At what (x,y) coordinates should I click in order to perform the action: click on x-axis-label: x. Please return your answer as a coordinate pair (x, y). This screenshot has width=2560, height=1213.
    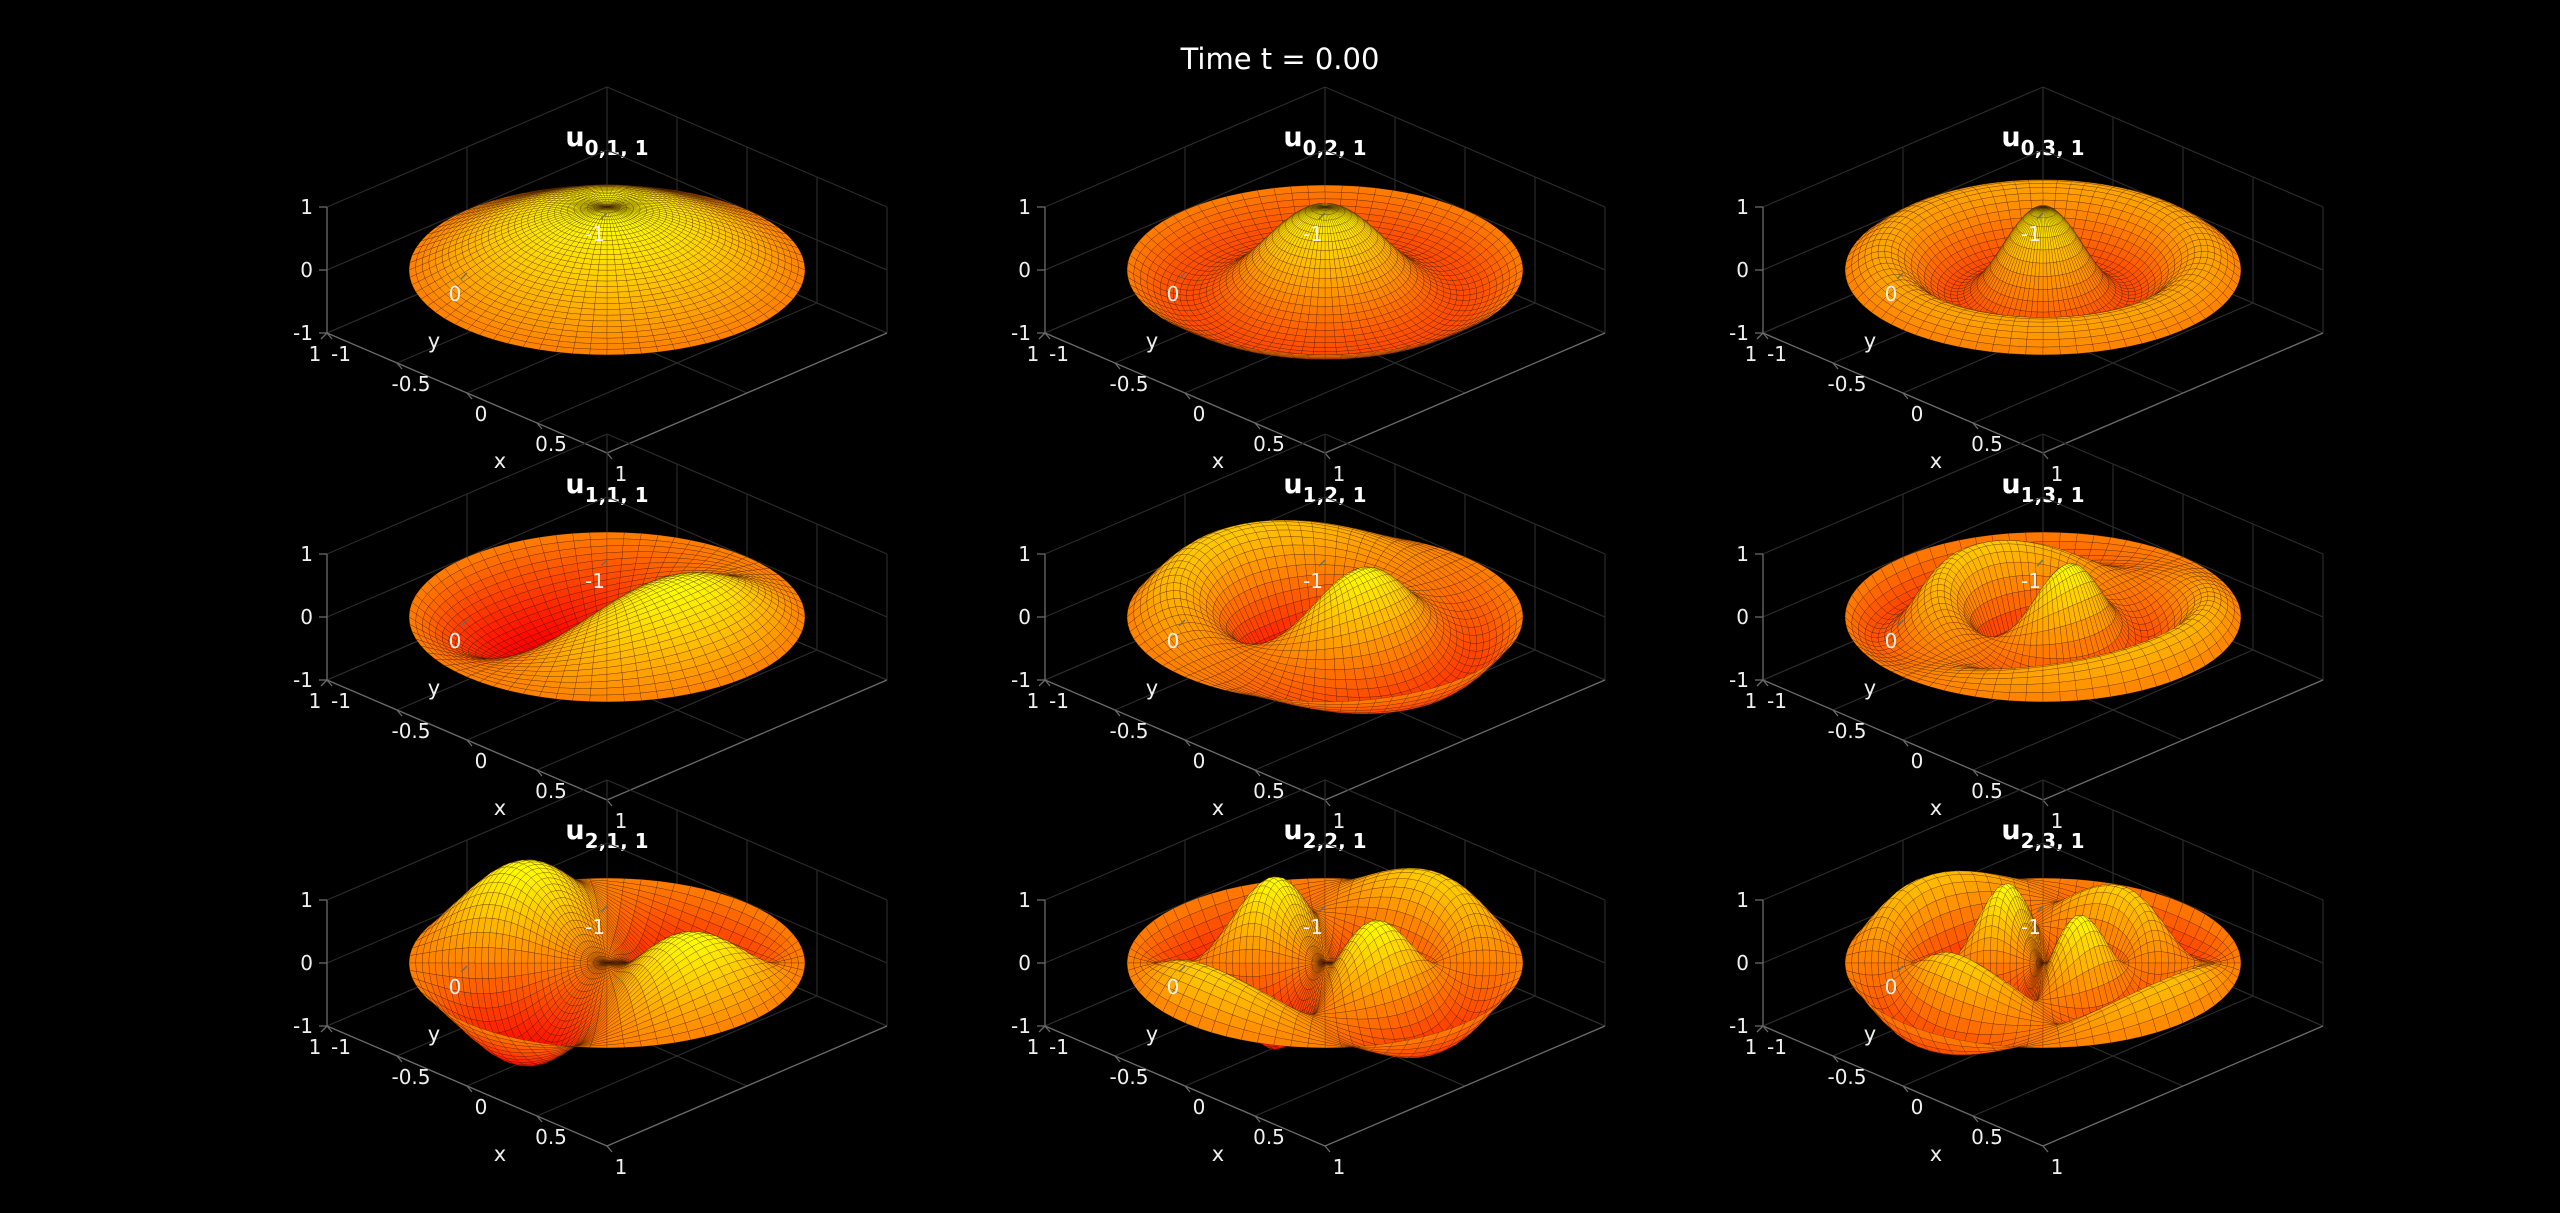
    Looking at the image, I should click on (500, 461).